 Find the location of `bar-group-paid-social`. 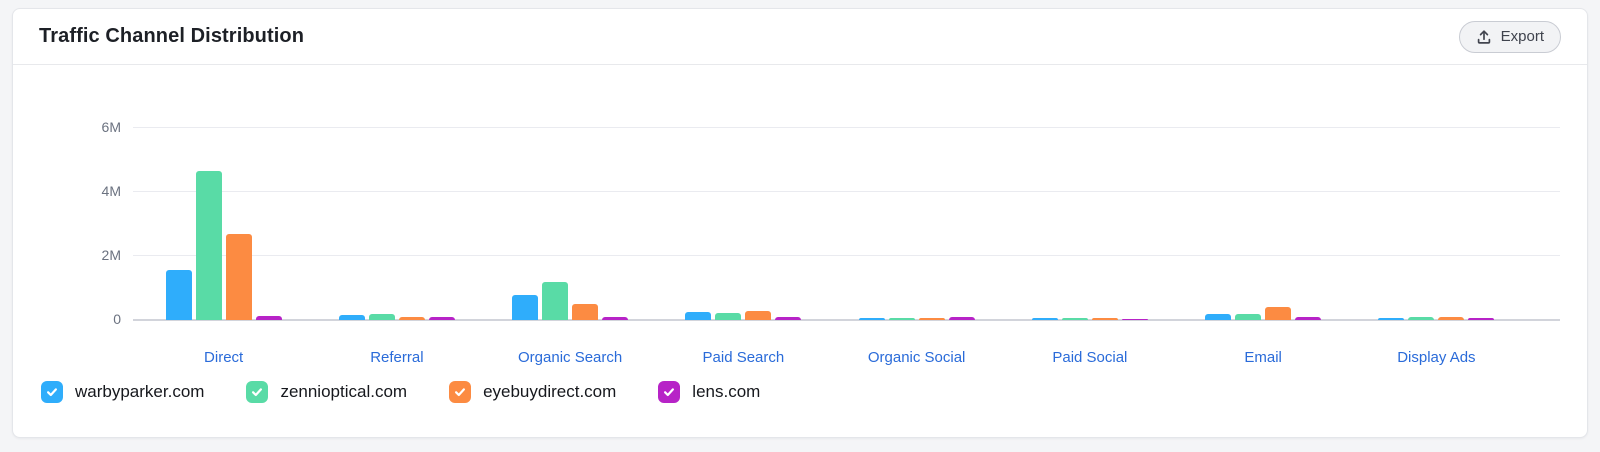

bar-group-paid-social is located at coordinates (1089, 192).